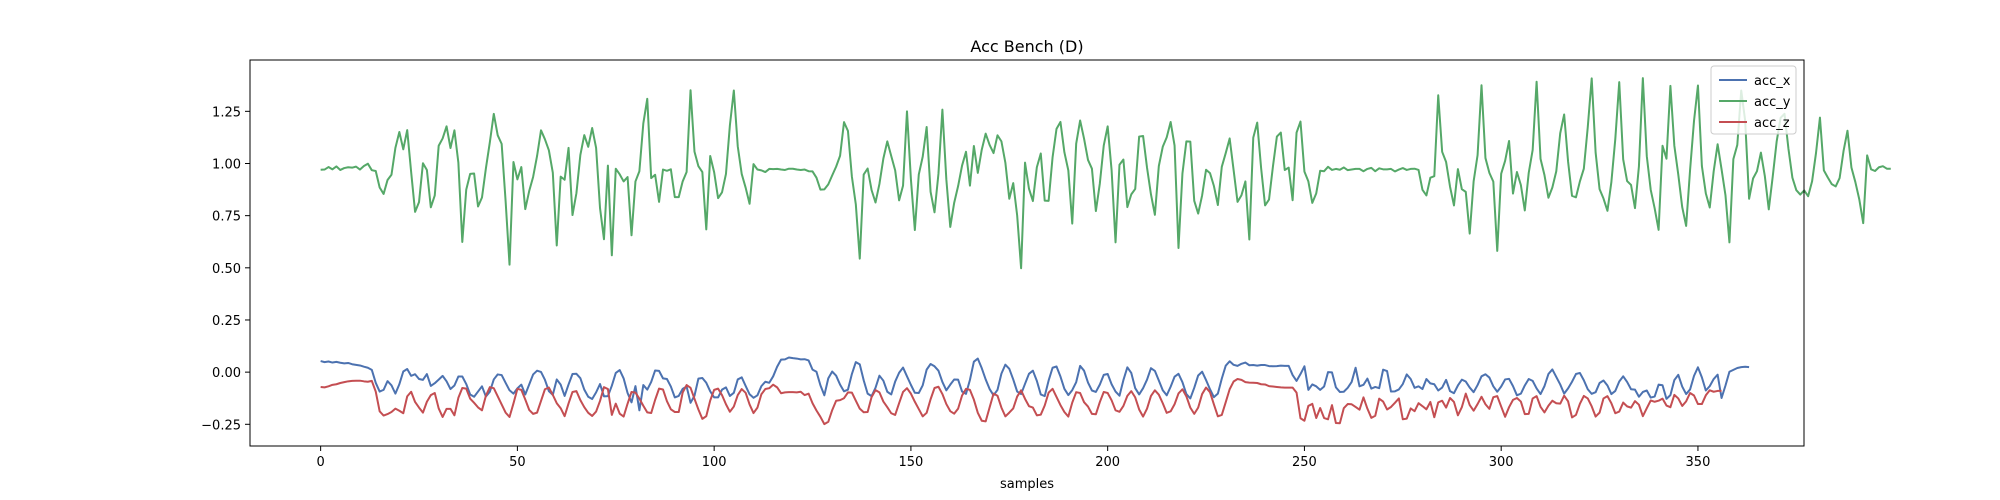  I want to click on y-tick-label: 0.00, so click(226, 373).